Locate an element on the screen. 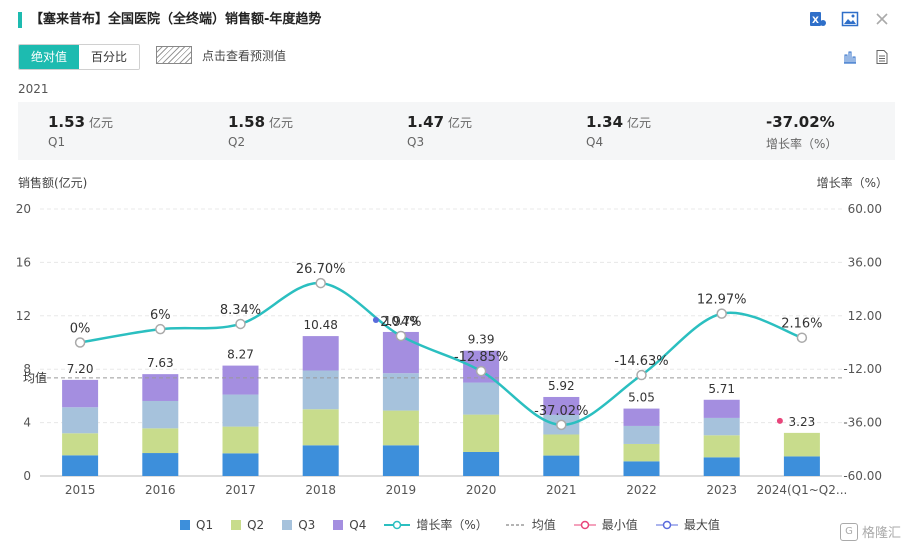 The width and height of the screenshot is (913, 549). summary-item: -37.02% 增长率（%） is located at coordinates (801, 132).